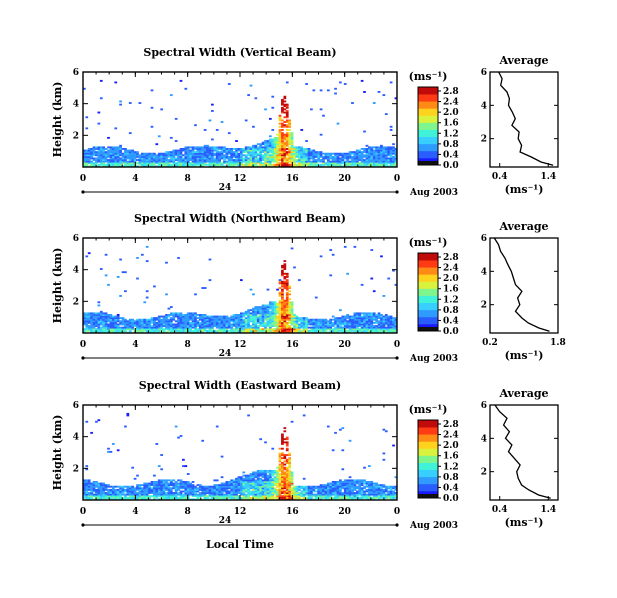 The image size is (617, 598). What do you see at coordinates (428, 285) in the screenshot?
I see `colorbar-swatch` at bounding box center [428, 285].